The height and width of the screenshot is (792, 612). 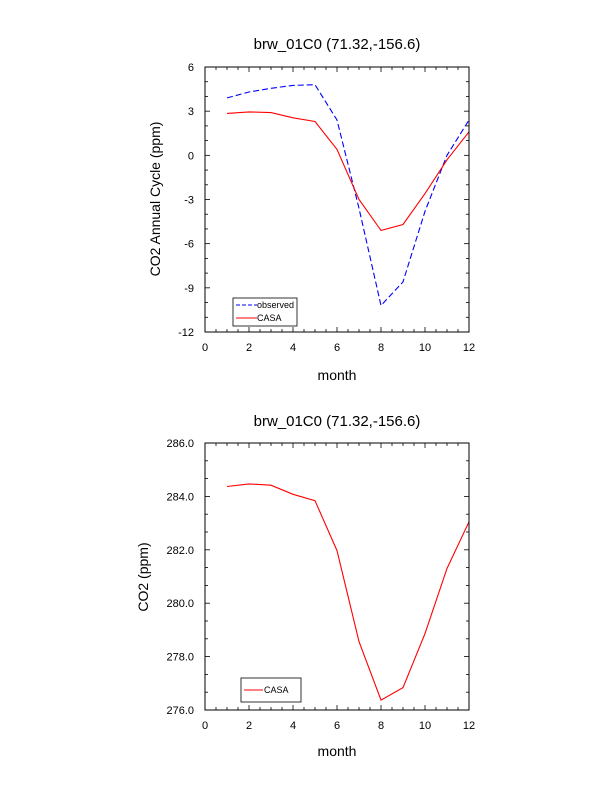 What do you see at coordinates (189, 245) in the screenshot?
I see `y-tick-label: -6` at bounding box center [189, 245].